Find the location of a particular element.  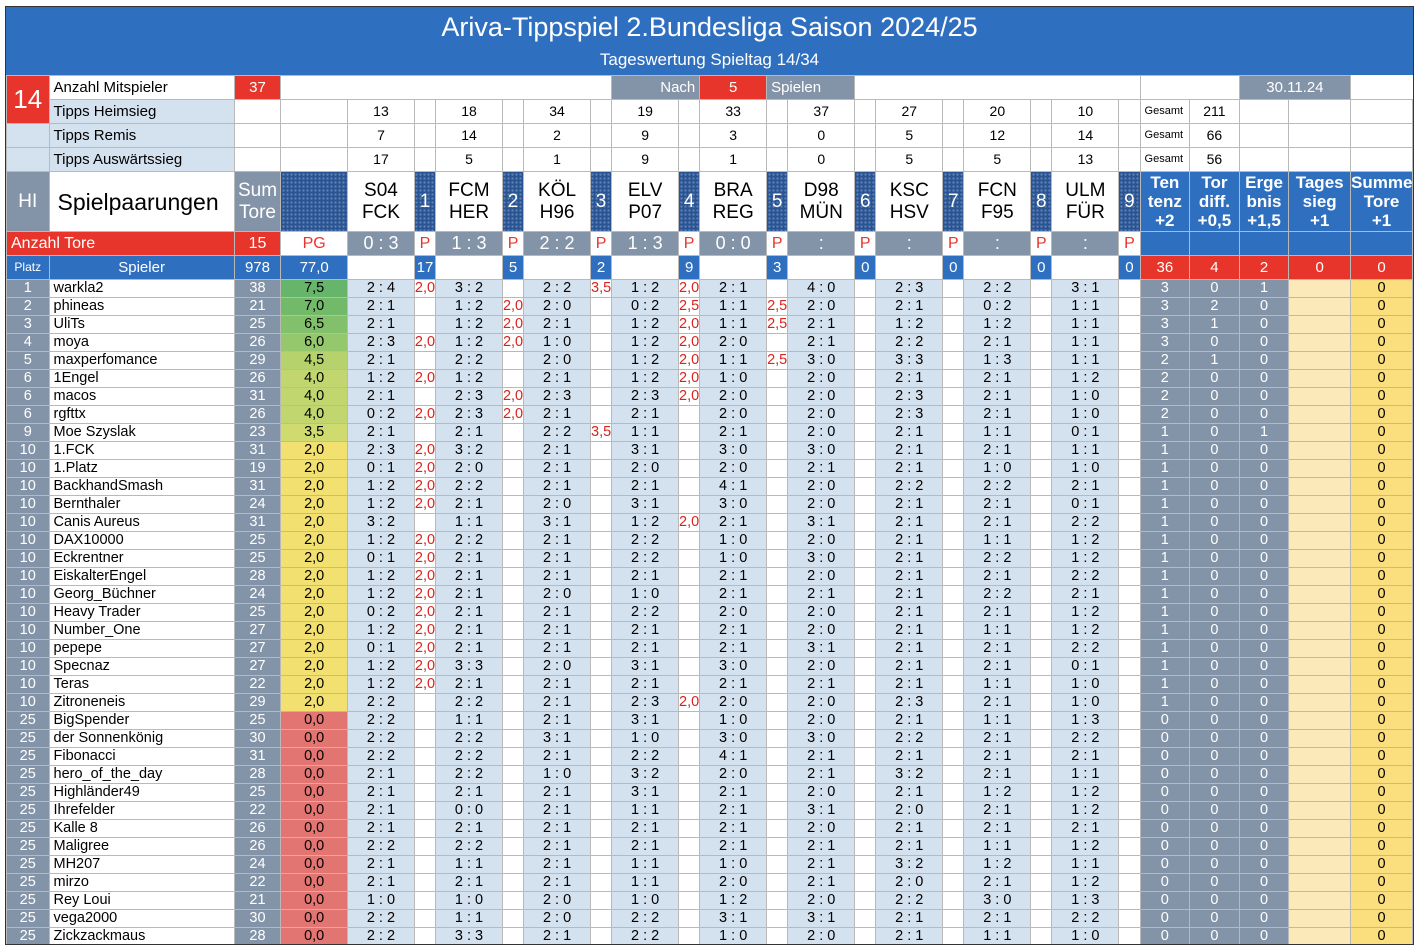

bonus-total: 0 is located at coordinates (1381, 267).